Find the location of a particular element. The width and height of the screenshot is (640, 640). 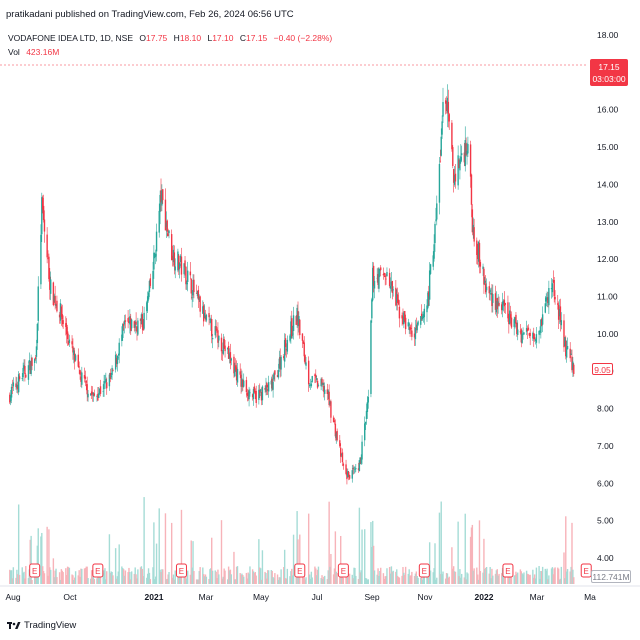

footer-brand: TradingView is located at coordinates (50, 625).